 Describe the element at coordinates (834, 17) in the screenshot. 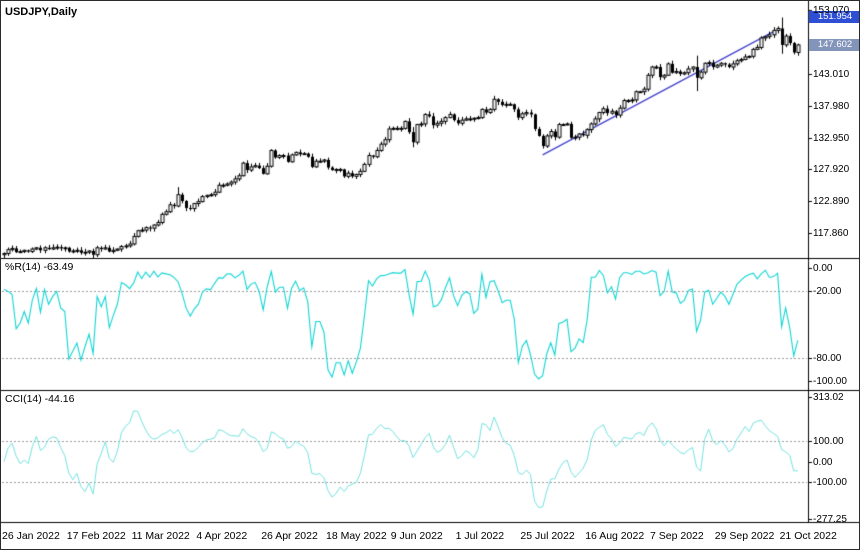

I see `price-marker-badge: 151.954` at that location.